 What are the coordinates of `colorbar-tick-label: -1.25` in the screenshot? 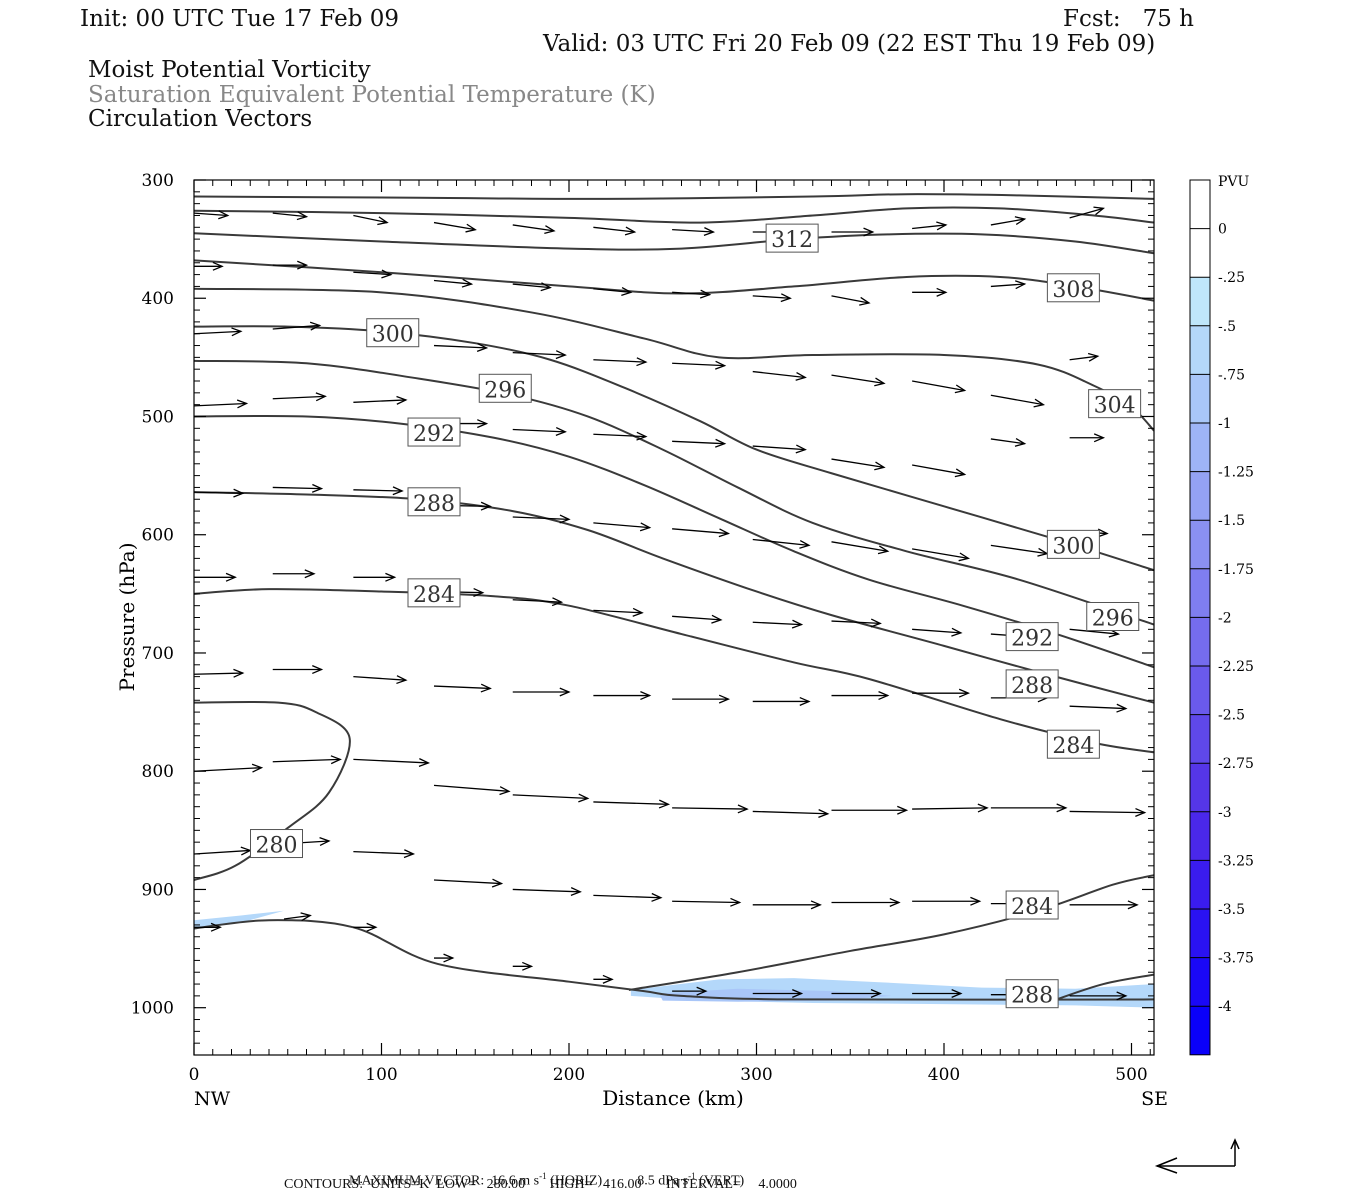 It's located at (1236, 473).